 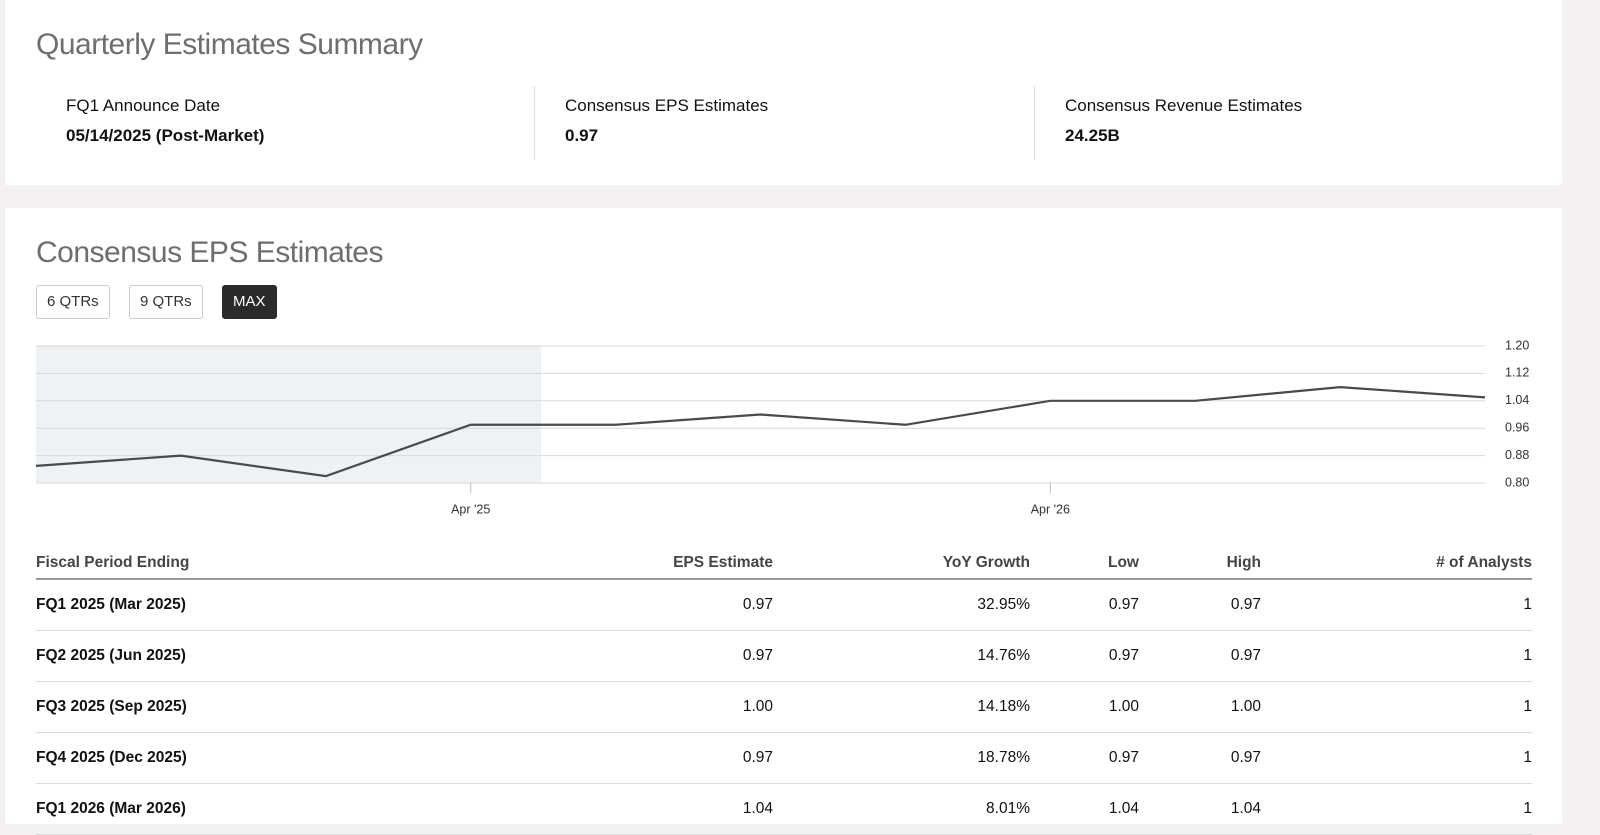 I want to click on table-cell: 14.76%, so click(x=901, y=656).